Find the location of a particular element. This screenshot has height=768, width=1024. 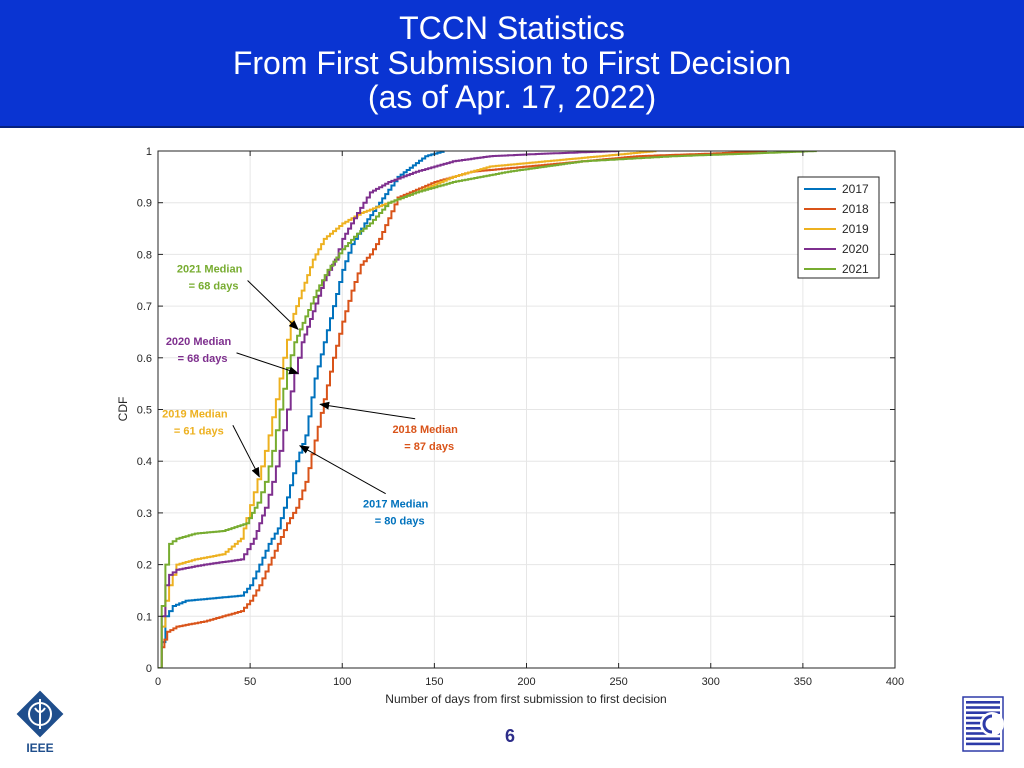

slide-title-line-2: From First Submission to First Decision is located at coordinates (512, 63).